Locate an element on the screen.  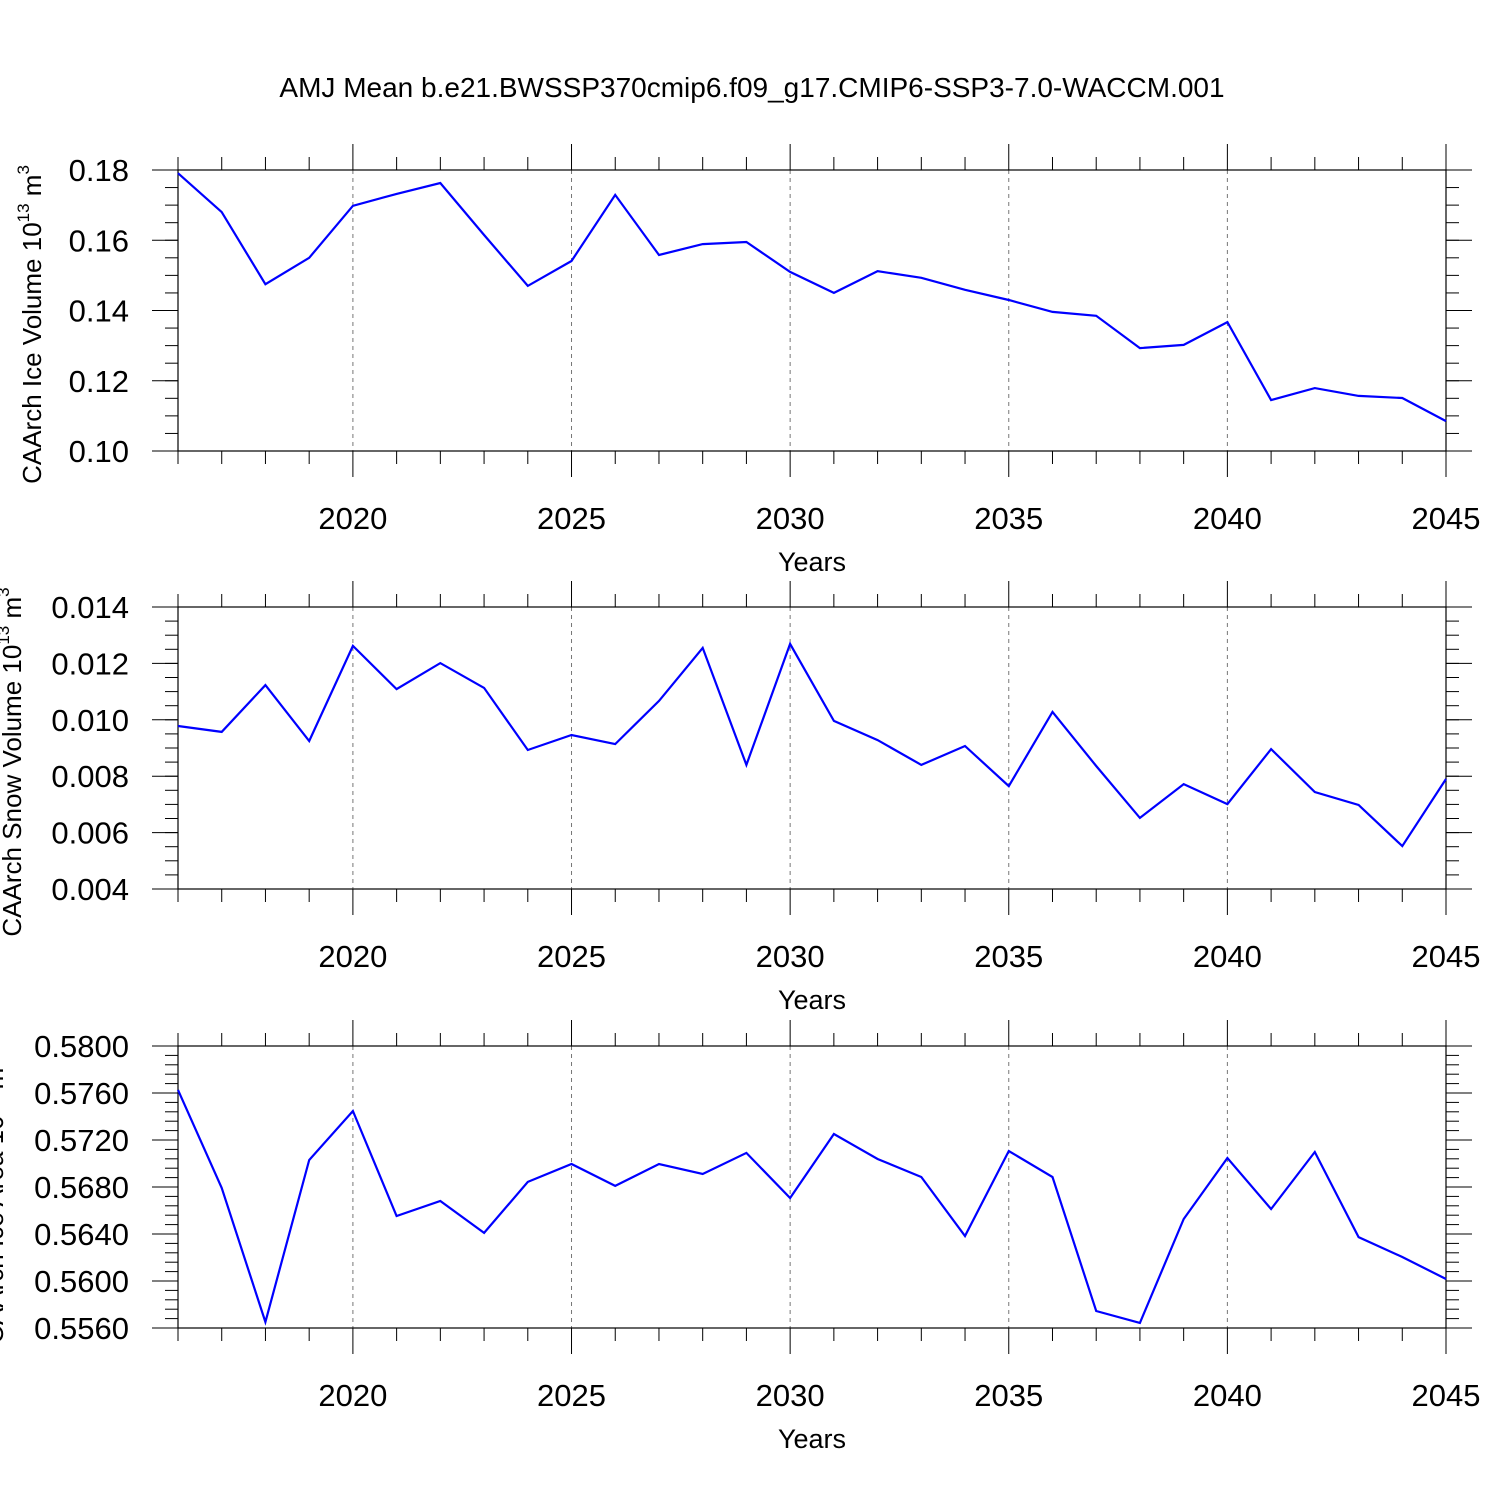
y-tick-label: 0.18 is located at coordinates (99, 170).